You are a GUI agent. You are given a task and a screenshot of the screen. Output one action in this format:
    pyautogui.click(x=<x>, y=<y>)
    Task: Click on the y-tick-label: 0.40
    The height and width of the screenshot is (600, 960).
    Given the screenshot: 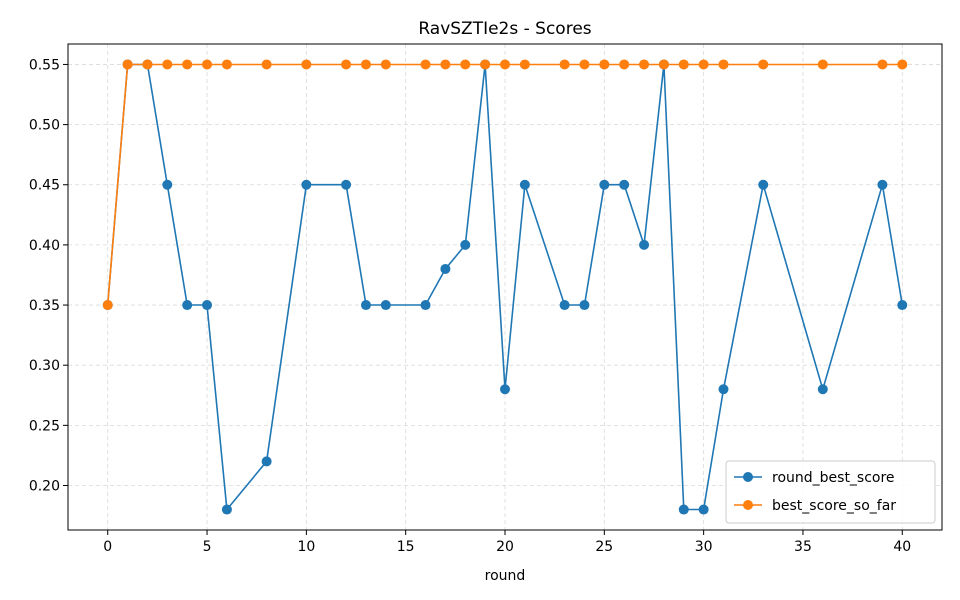 What is the action you would take?
    pyautogui.click(x=44, y=246)
    